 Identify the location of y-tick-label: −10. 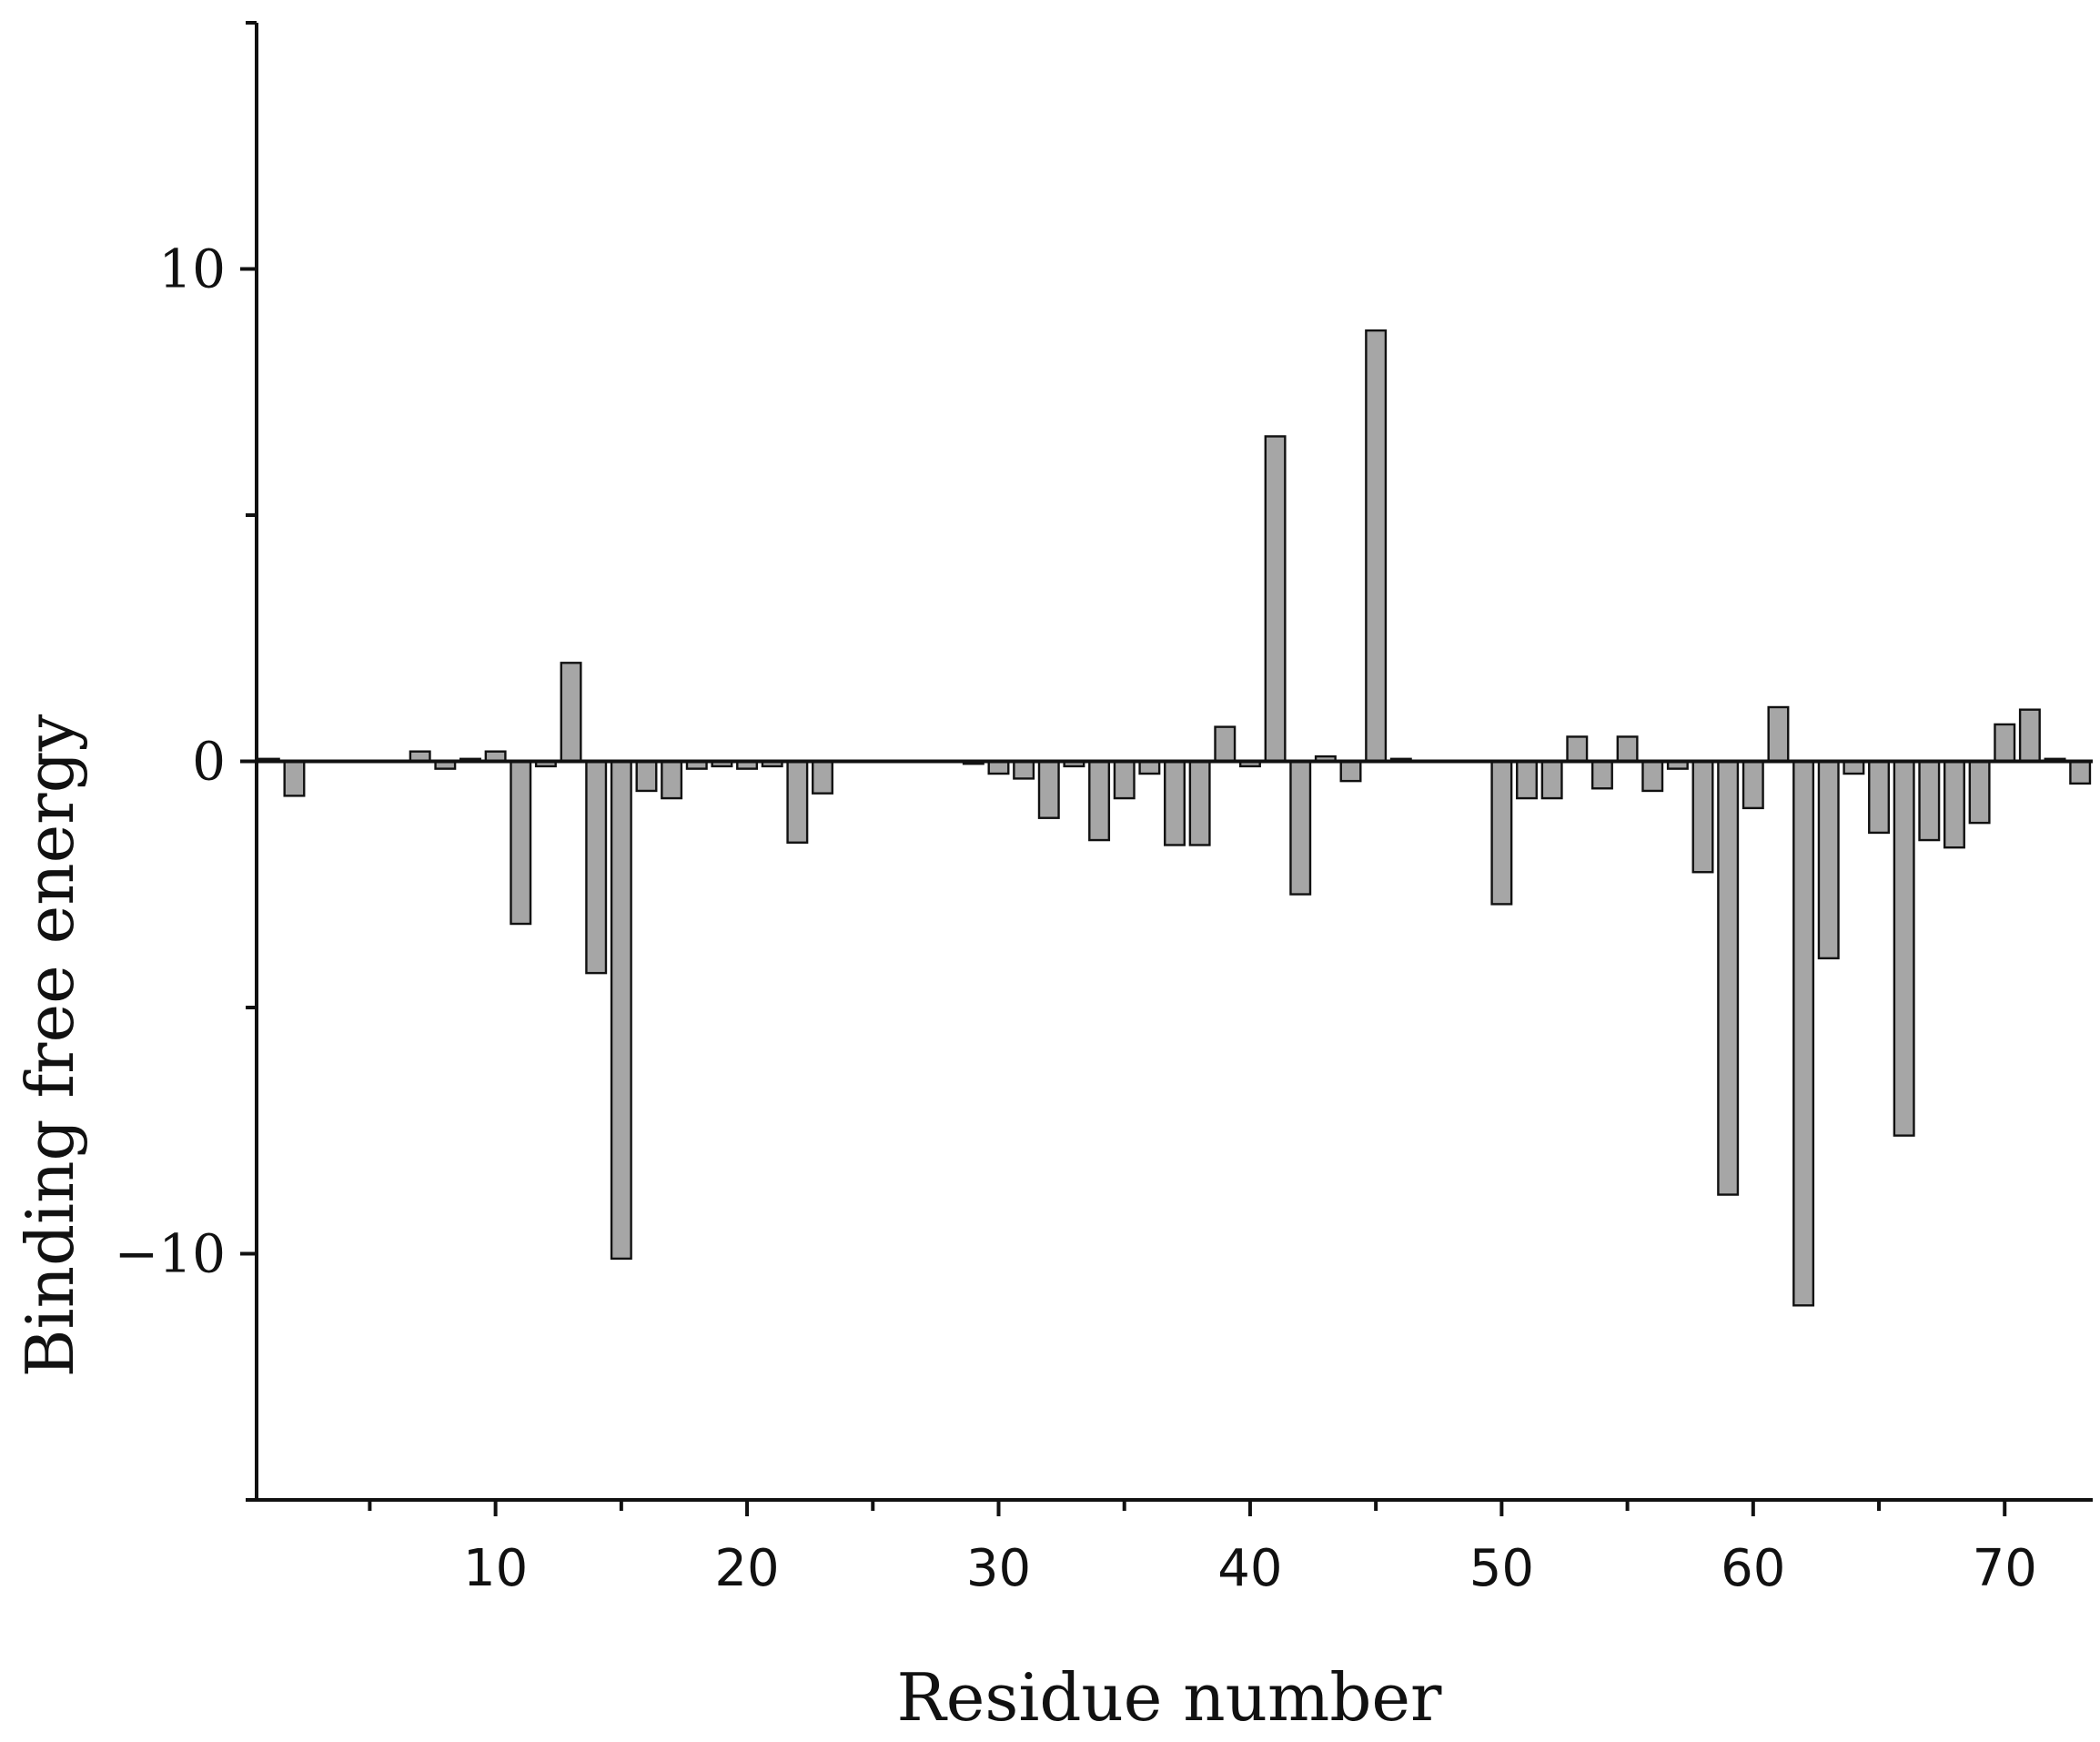
(170, 1254).